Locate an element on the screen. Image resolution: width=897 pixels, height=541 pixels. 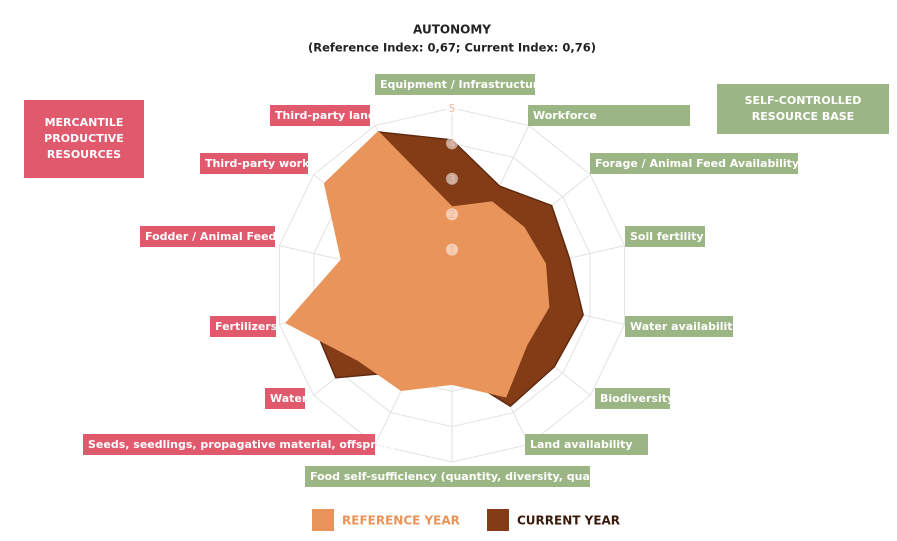
category-label: Biodiversity is located at coordinates (637, 398).